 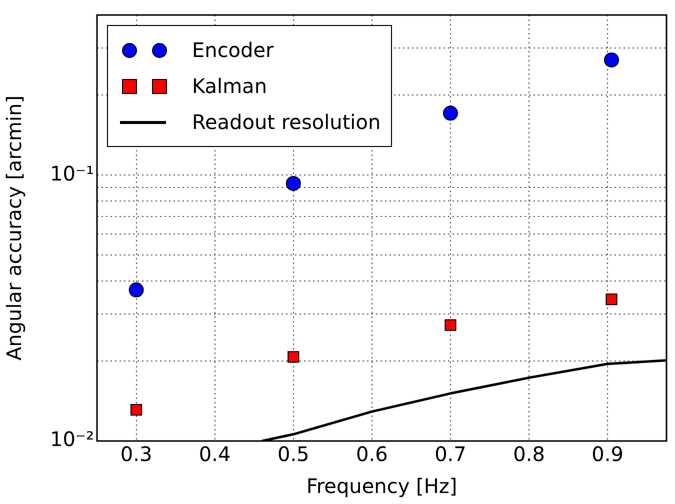 What do you see at coordinates (286, 122) in the screenshot?
I see `legend-label: Readout resolution` at bounding box center [286, 122].